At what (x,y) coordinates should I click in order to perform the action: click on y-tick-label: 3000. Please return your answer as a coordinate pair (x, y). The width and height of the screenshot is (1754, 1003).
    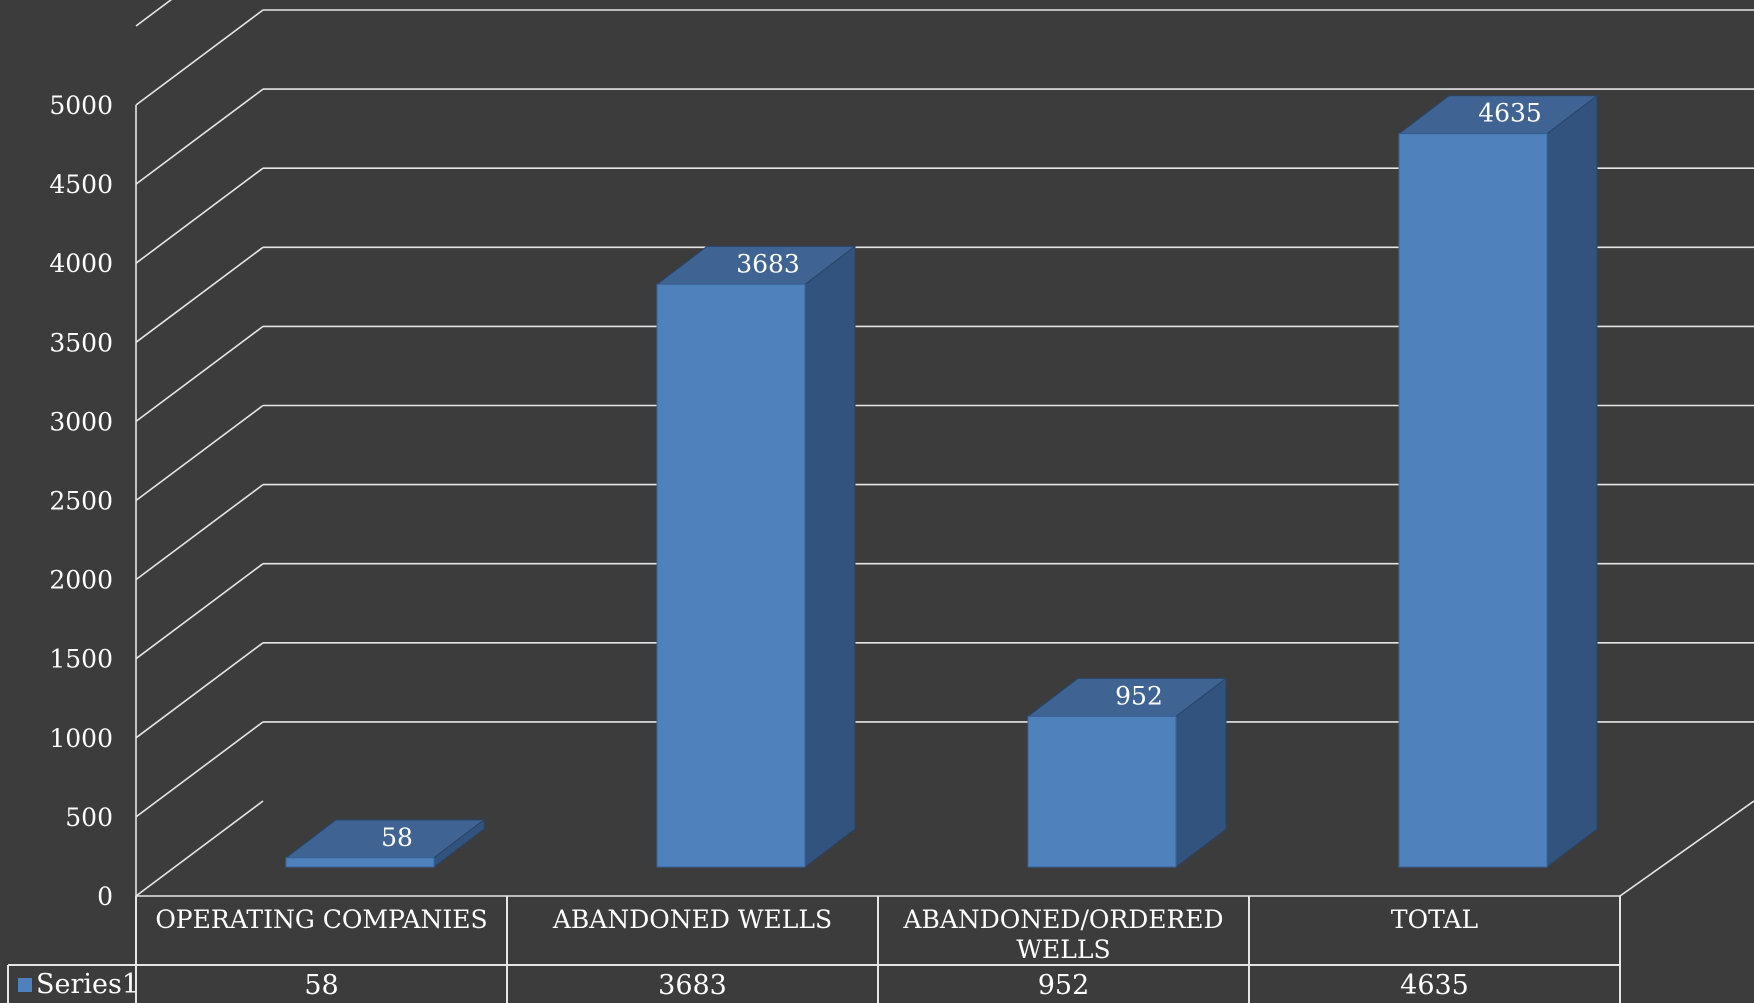
    Looking at the image, I should click on (81, 421).